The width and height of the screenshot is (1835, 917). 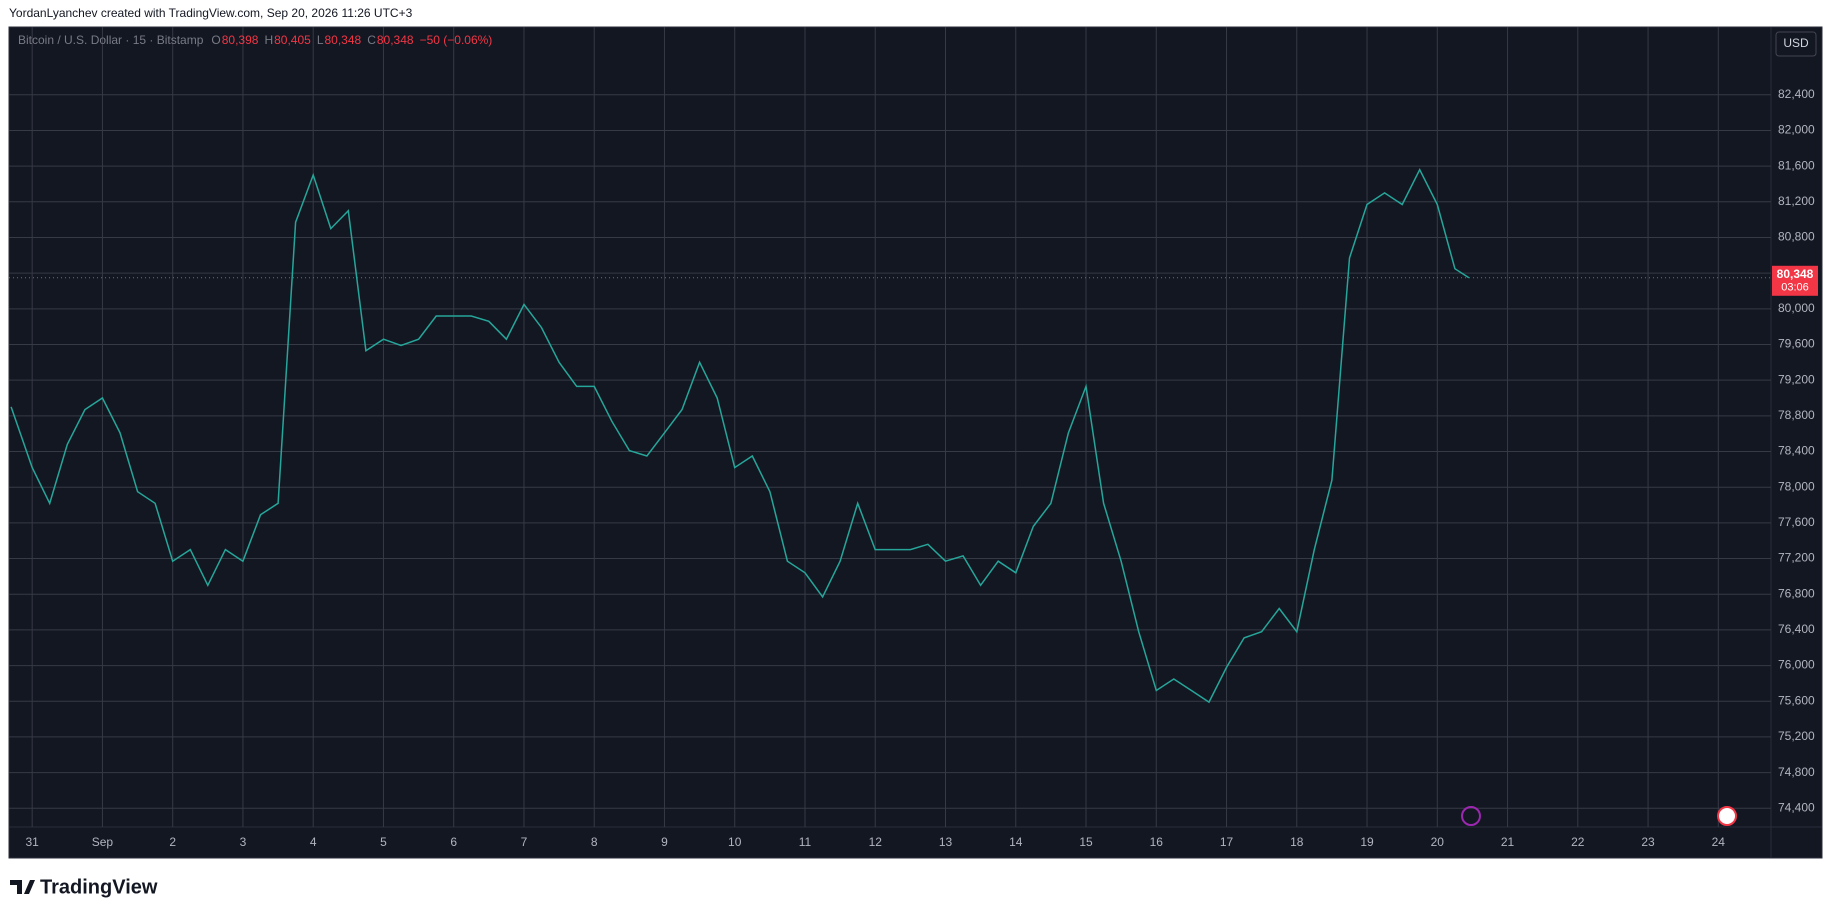 What do you see at coordinates (268, 40) in the screenshot?
I see `ohlc-key: H` at bounding box center [268, 40].